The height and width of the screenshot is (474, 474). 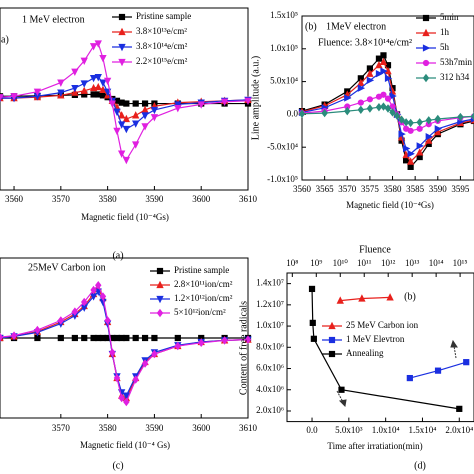 I want to click on legend-label: 1.2×10¹²ion/cm², so click(x=203, y=298).